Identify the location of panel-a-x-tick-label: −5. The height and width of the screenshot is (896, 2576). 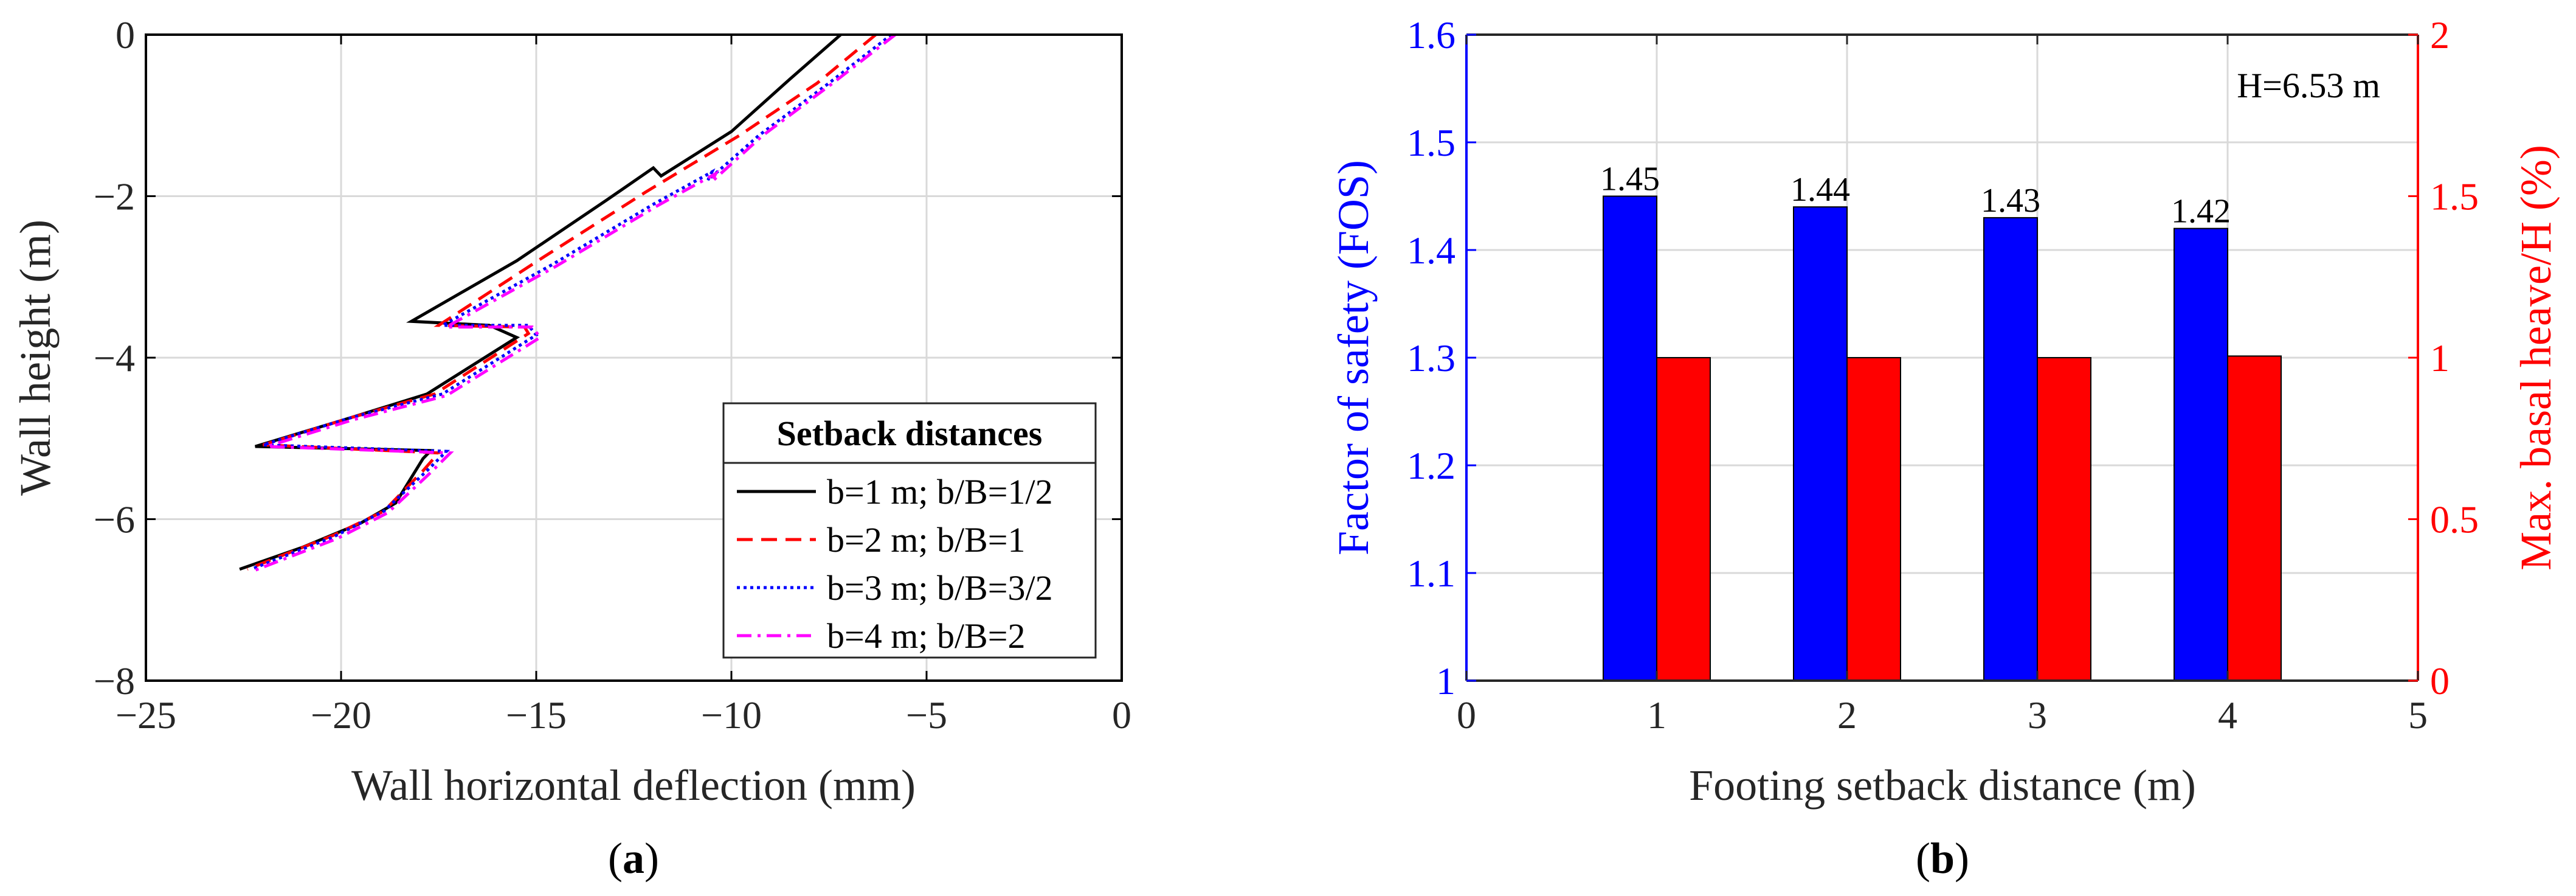
(927, 715).